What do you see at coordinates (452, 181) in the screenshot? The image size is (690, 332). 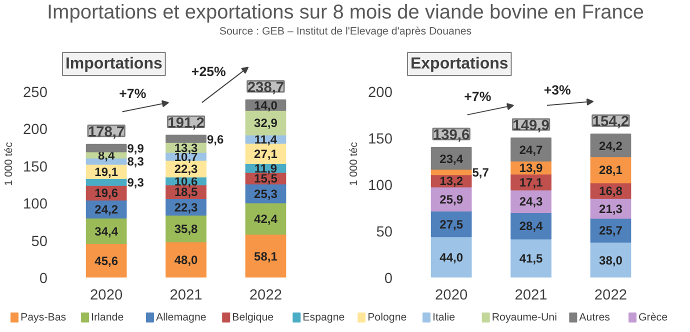 I see `data-label: 13,2` at bounding box center [452, 181].